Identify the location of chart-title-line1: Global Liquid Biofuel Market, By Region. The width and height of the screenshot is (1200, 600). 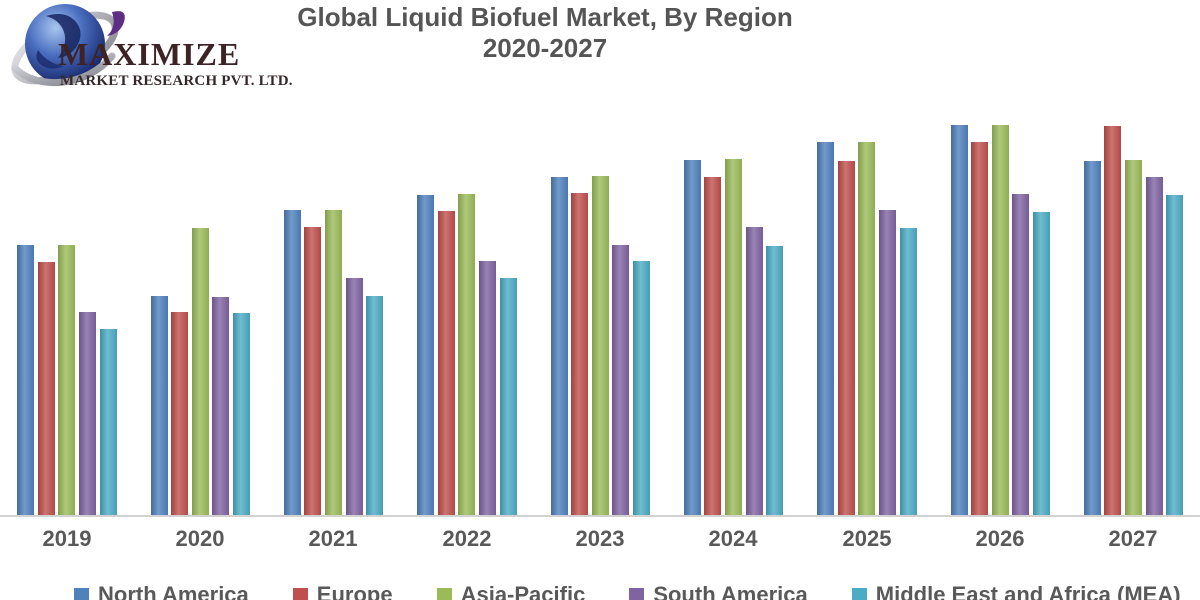
(545, 17).